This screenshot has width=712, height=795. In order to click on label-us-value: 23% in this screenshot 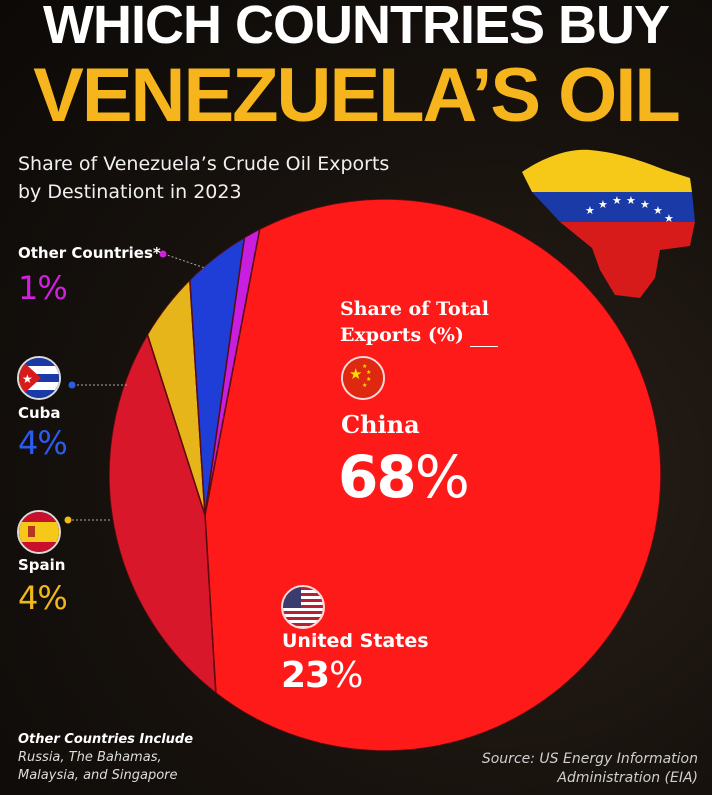, I will do `click(322, 675)`.